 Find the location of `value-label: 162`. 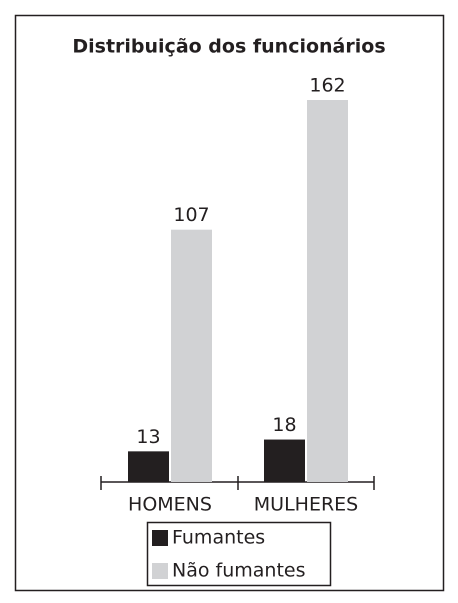

value-label: 162 is located at coordinates (327, 86).